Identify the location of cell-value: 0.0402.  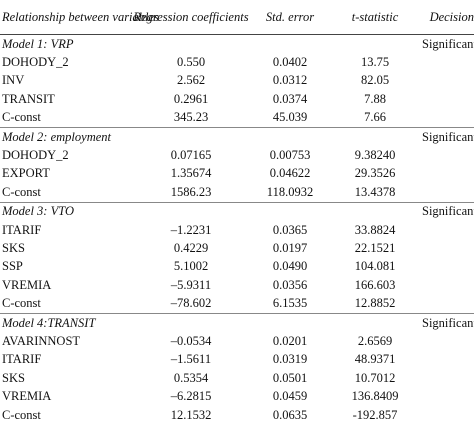
(290, 62).